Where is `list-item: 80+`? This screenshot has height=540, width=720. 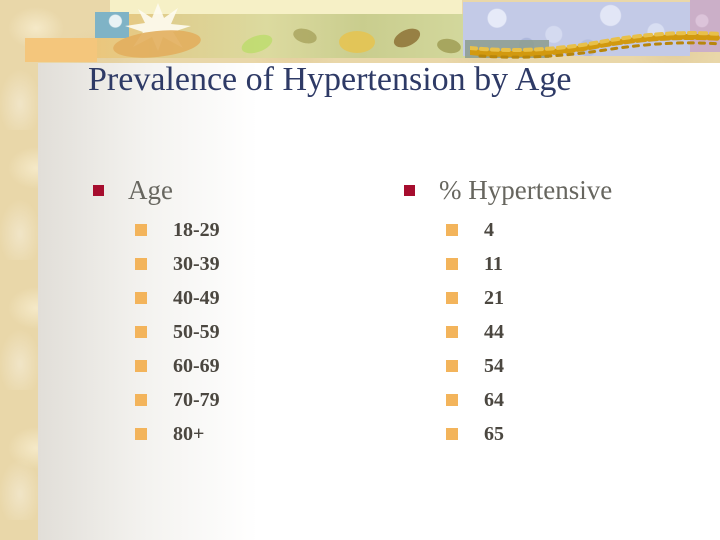
list-item: 80+ is located at coordinates (156, 434).